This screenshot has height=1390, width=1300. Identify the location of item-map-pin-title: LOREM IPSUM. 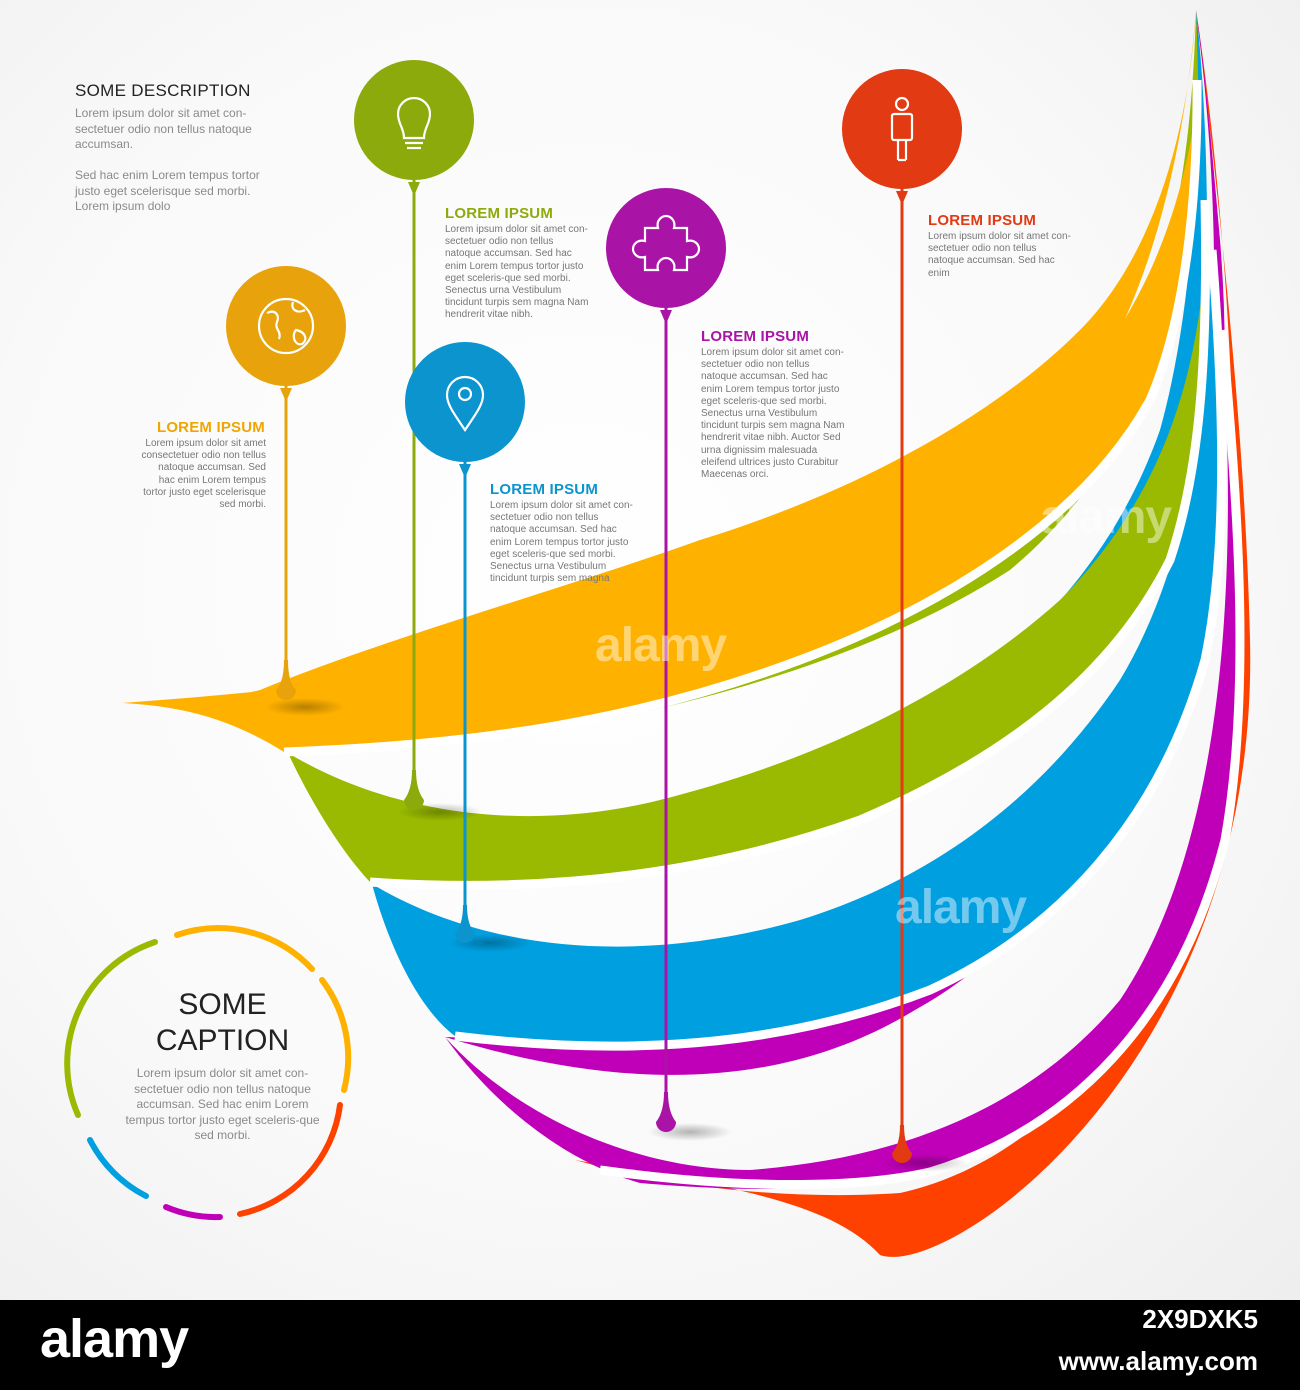
(544, 489).